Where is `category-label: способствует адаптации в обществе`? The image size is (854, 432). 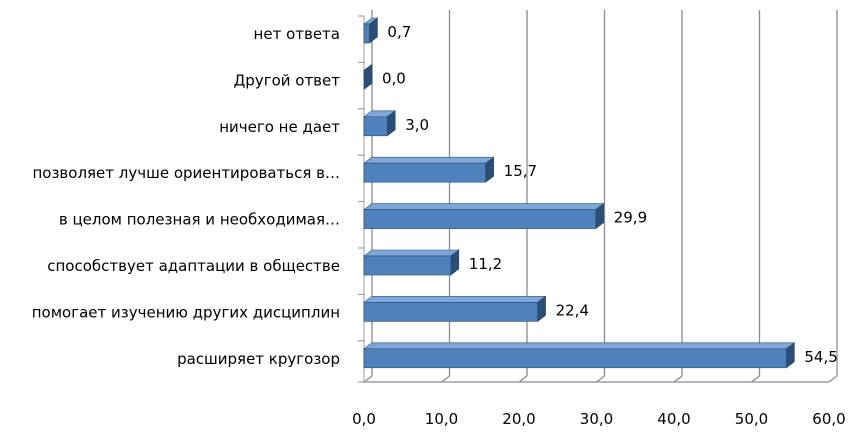 category-label: способствует адаптации в обществе is located at coordinates (193, 266).